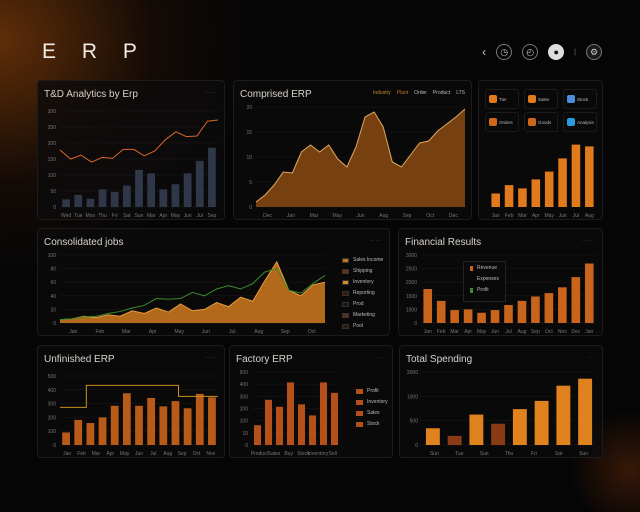  What do you see at coordinates (373, 413) in the screenshot?
I see `legend-item: Sales` at bounding box center [373, 413].